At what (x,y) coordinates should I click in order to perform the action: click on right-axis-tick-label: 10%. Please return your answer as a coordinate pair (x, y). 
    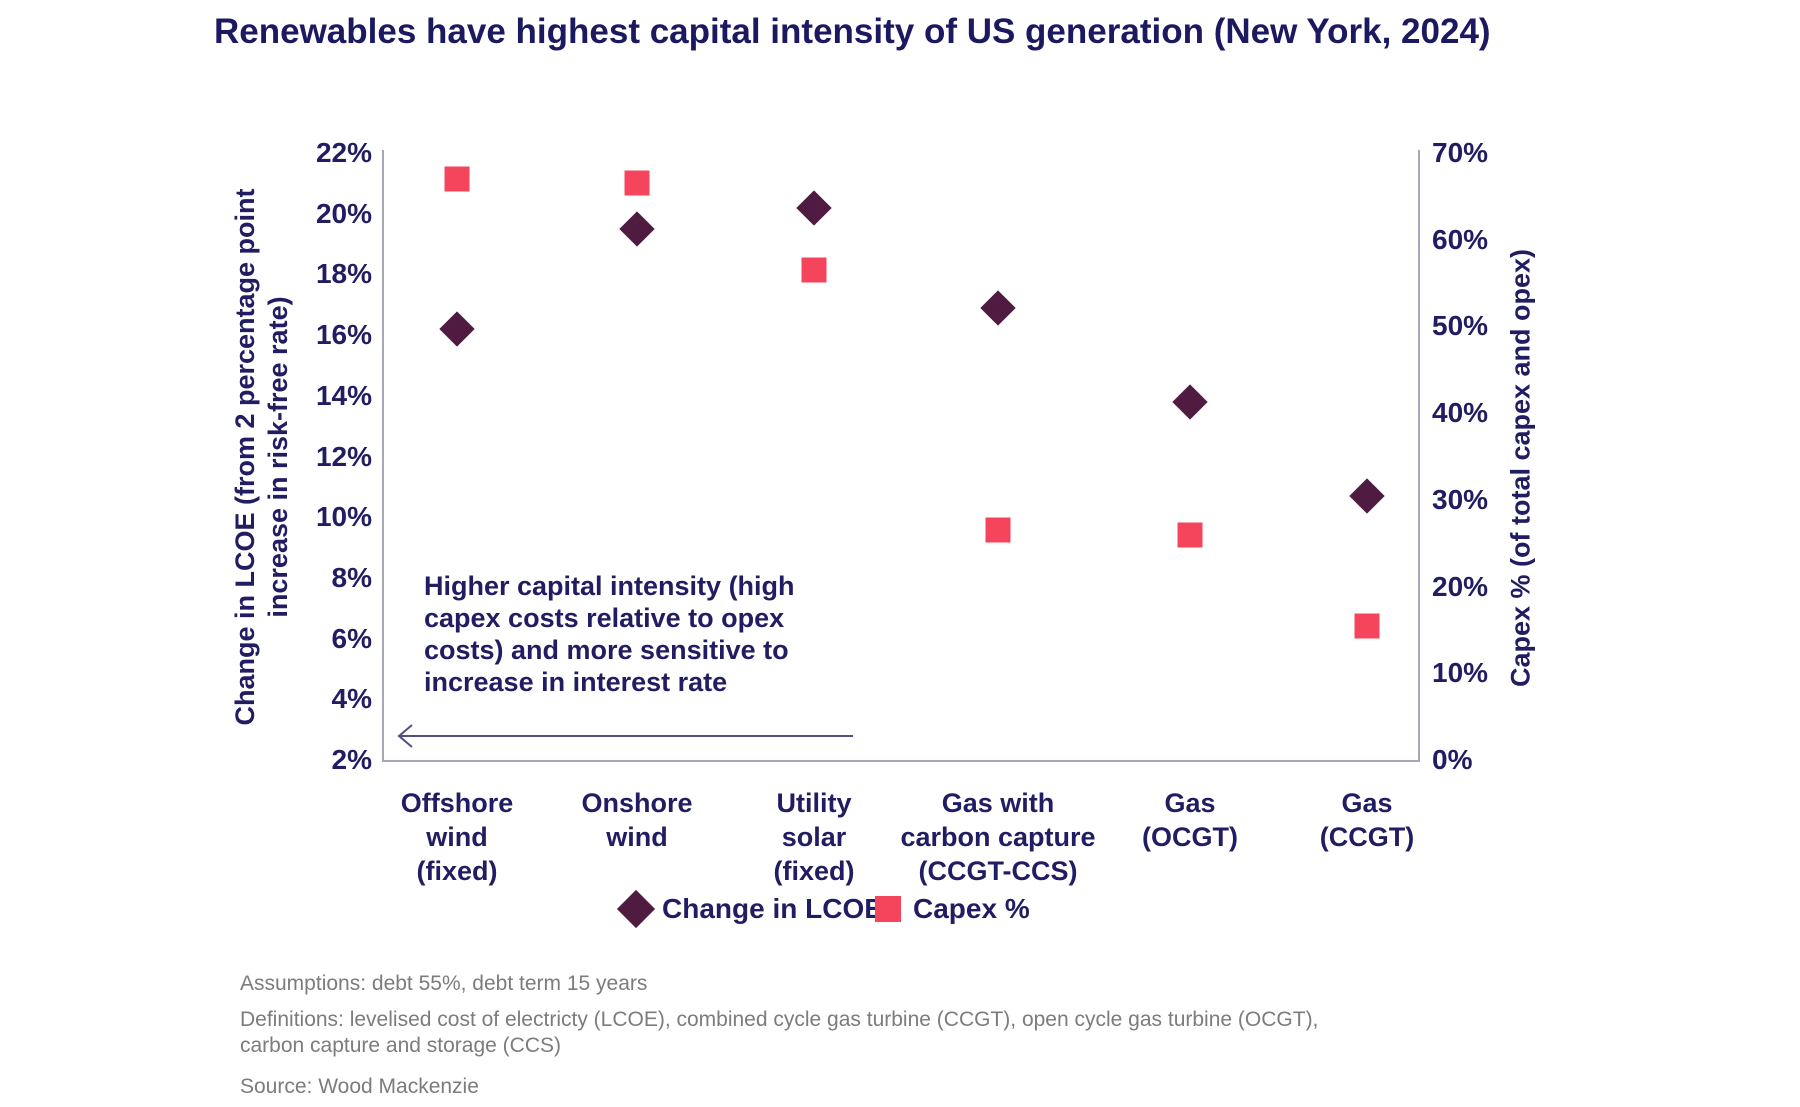
    Looking at the image, I should click on (1460, 673).